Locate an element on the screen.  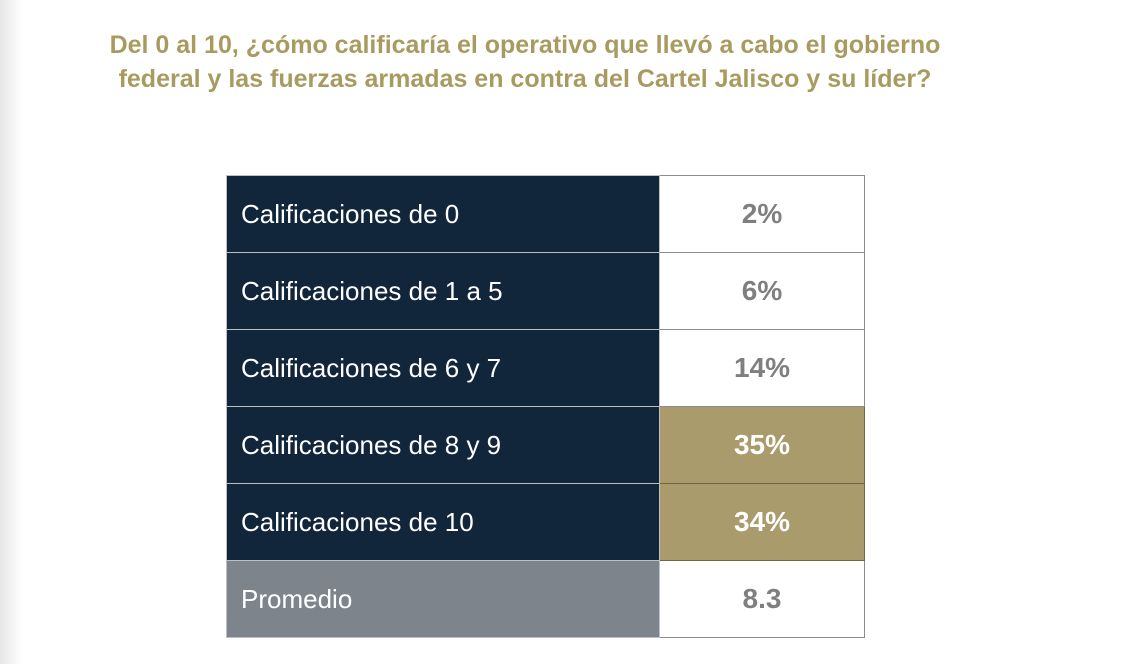
row-value: 6% is located at coordinates (762, 291).